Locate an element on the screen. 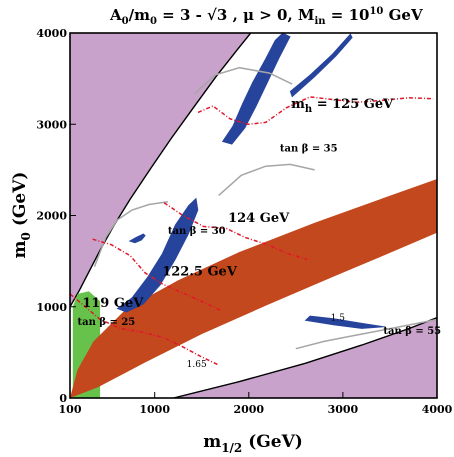 The height and width of the screenshot is (457, 454). annotation-8: tan β = 55 is located at coordinates (412, 331).